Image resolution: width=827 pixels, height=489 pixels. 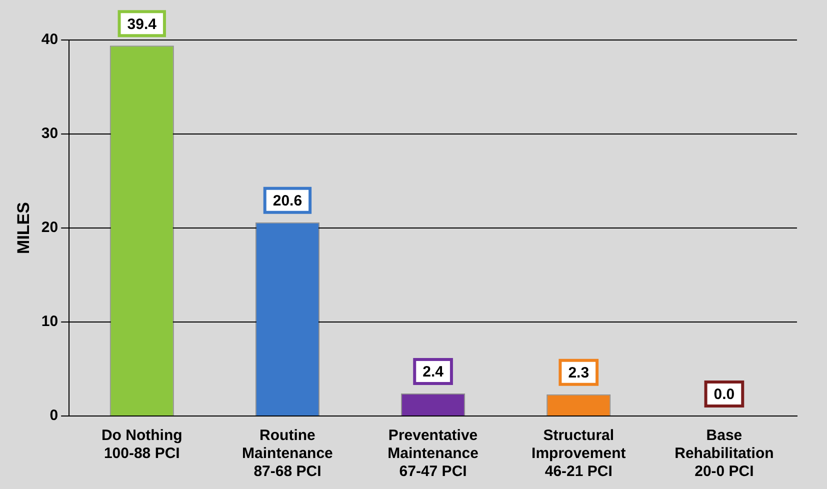 I want to click on data-label: 20.6, so click(x=287, y=201).